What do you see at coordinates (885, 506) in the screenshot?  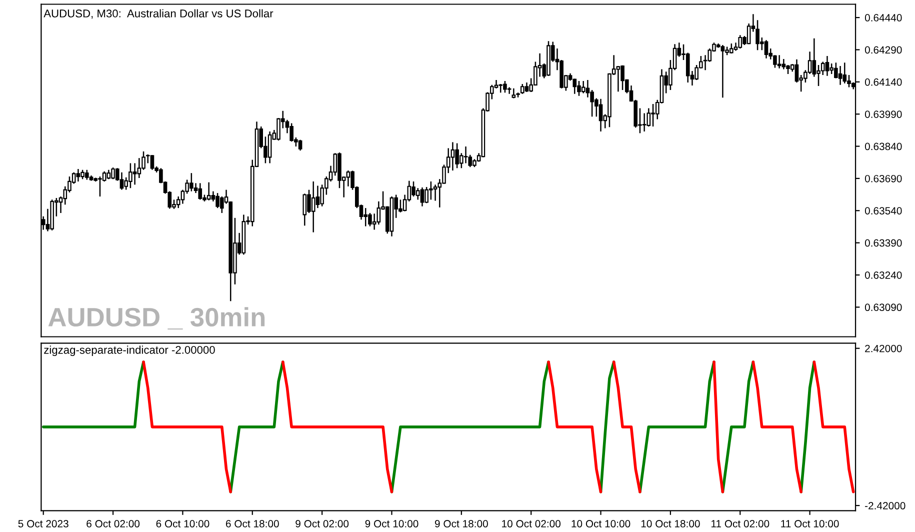 I see `y-tick-label: -2.42000` at bounding box center [885, 506].